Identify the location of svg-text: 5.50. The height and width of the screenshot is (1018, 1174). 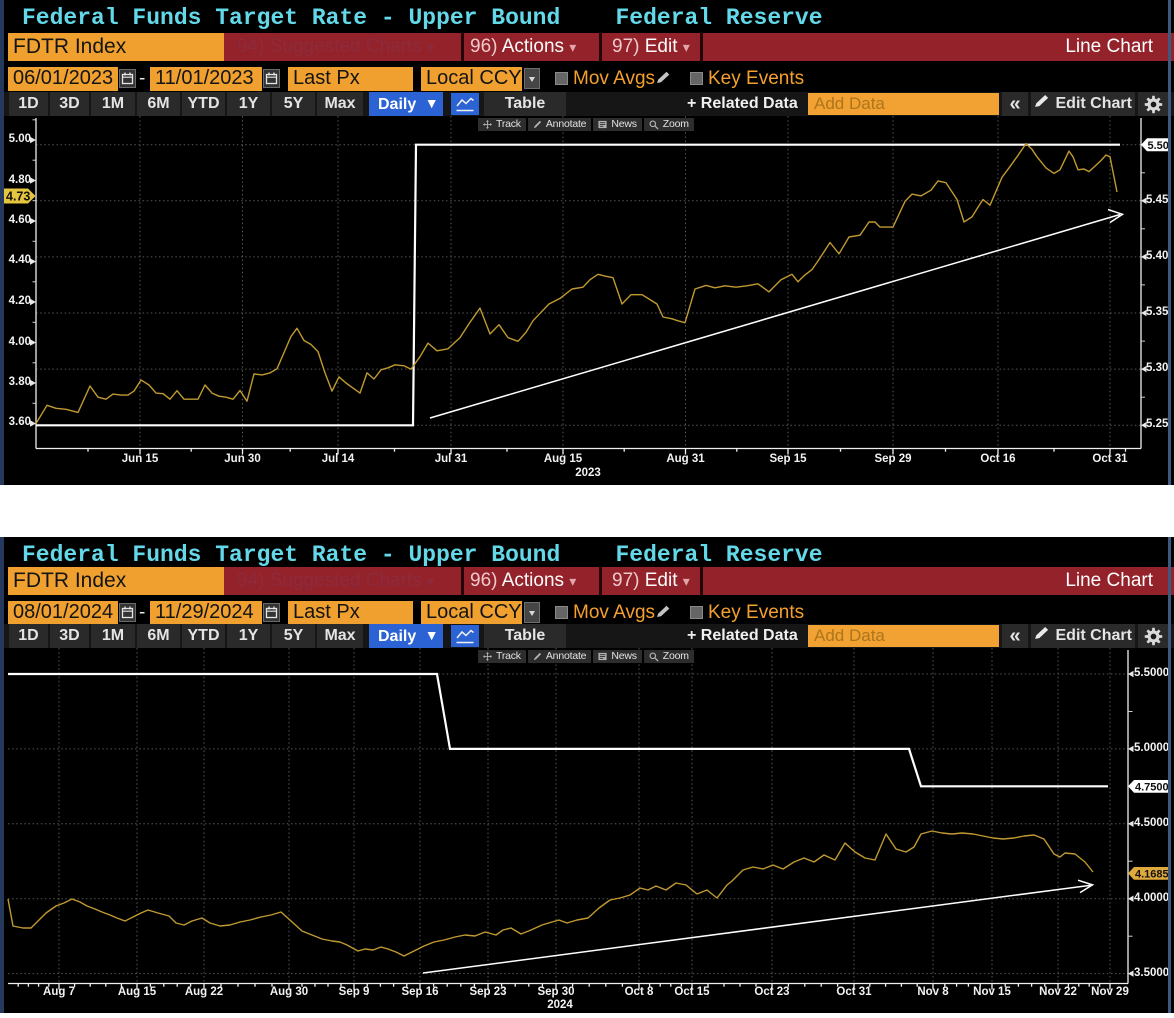
(1158, 146).